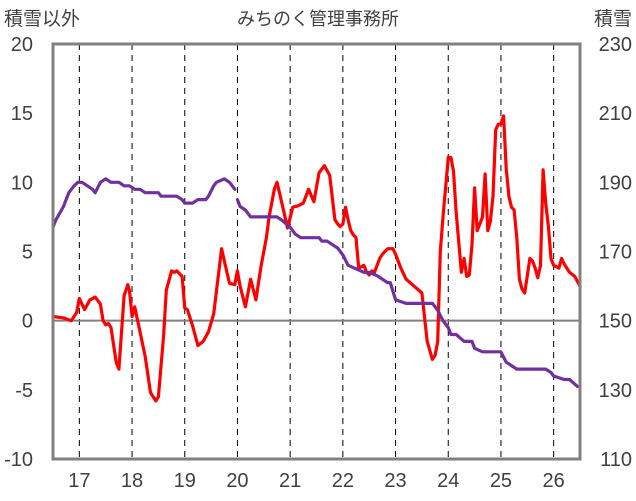 The height and width of the screenshot is (501, 636). Describe the element at coordinates (615, 114) in the screenshot. I see `y-right-tick-label: 210` at that location.